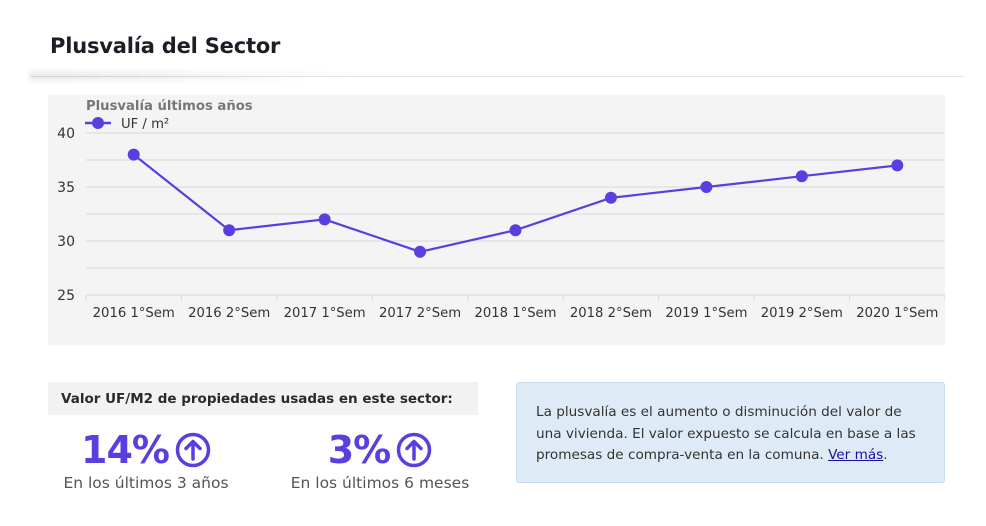 The image size is (986, 526). Describe the element at coordinates (420, 313) in the screenshot. I see `x-tick-label: 2017 2°Sem` at that location.